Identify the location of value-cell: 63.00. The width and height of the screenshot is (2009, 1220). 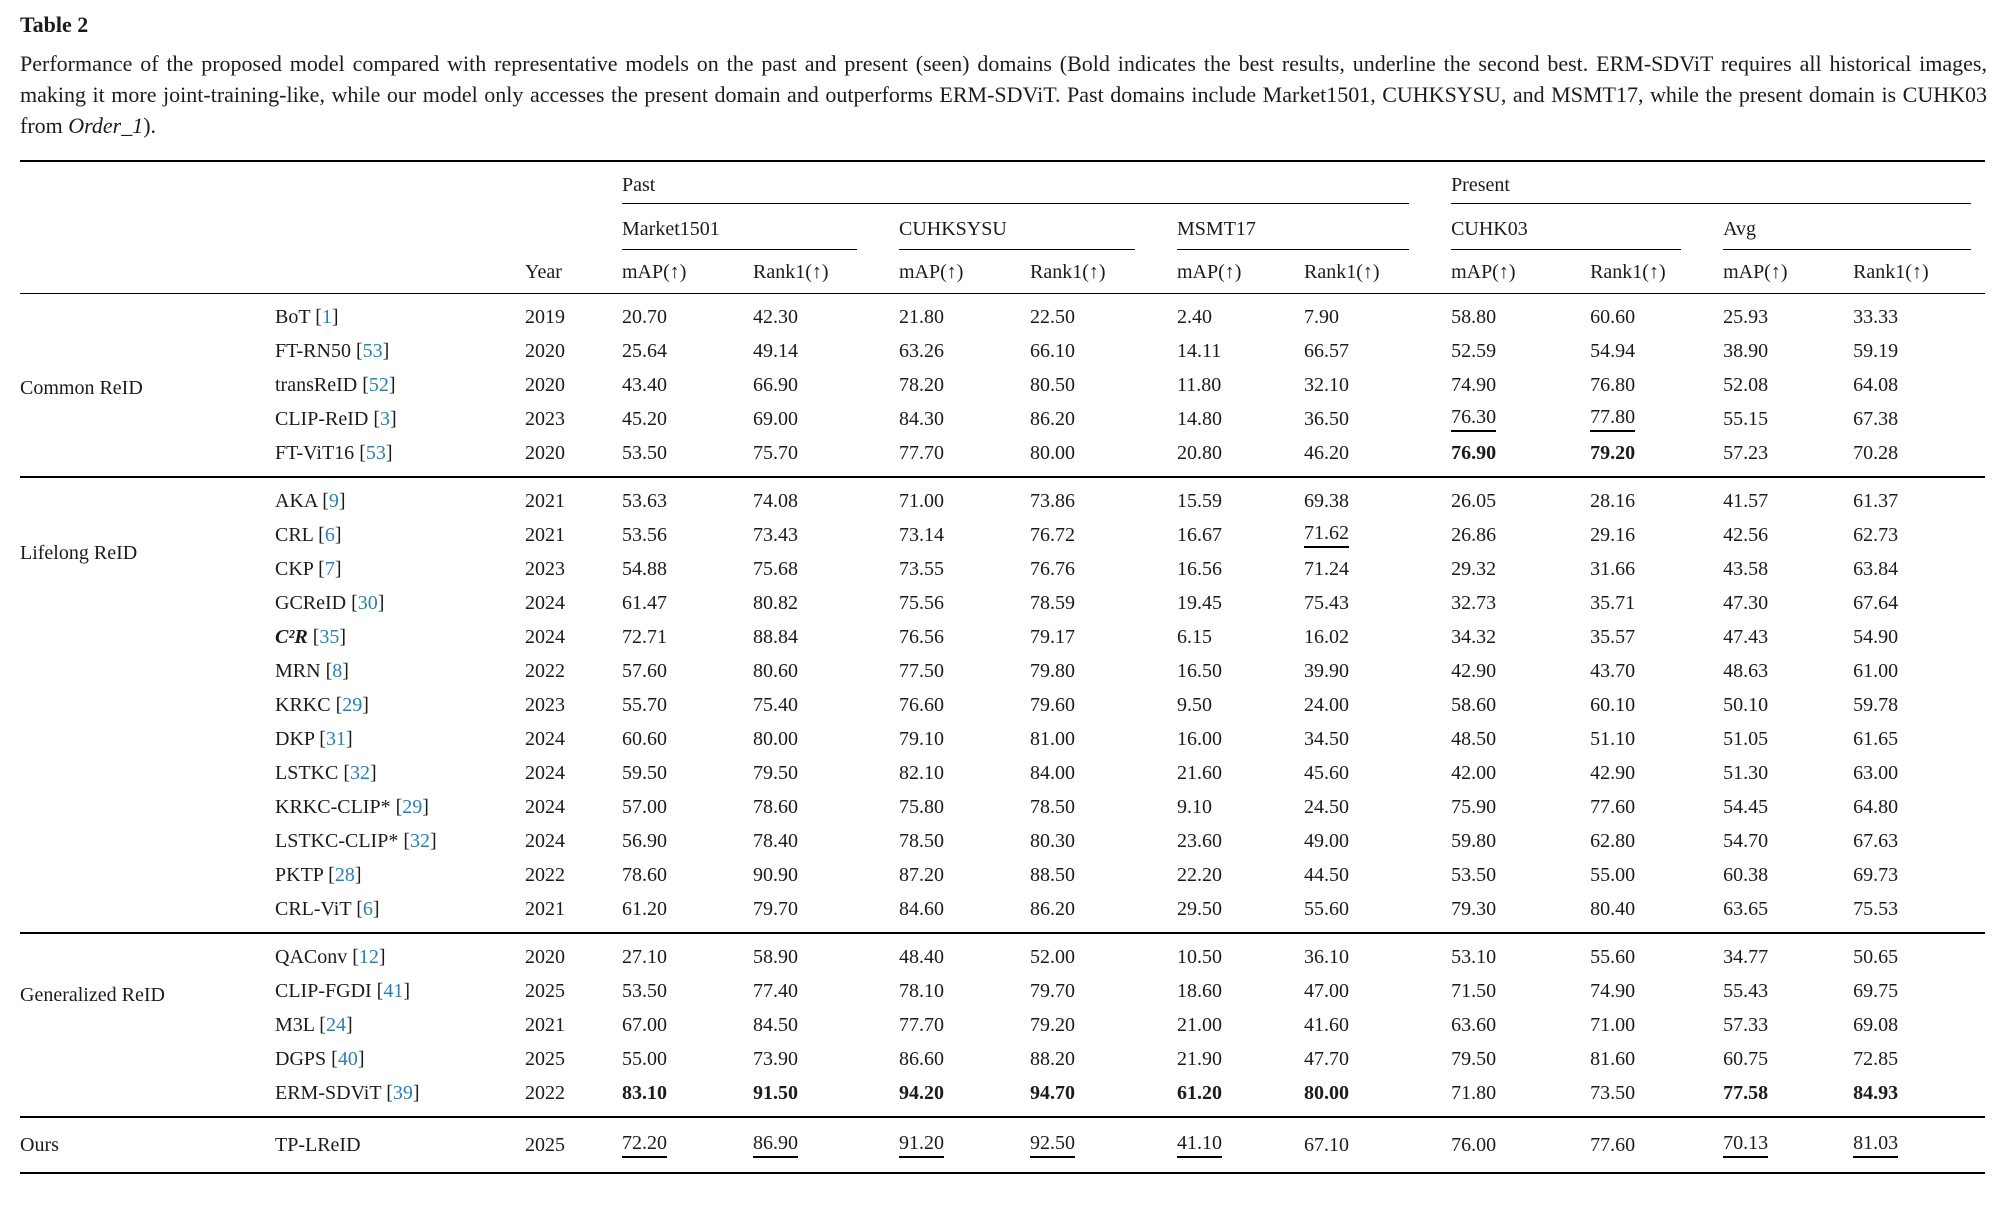
(1876, 772).